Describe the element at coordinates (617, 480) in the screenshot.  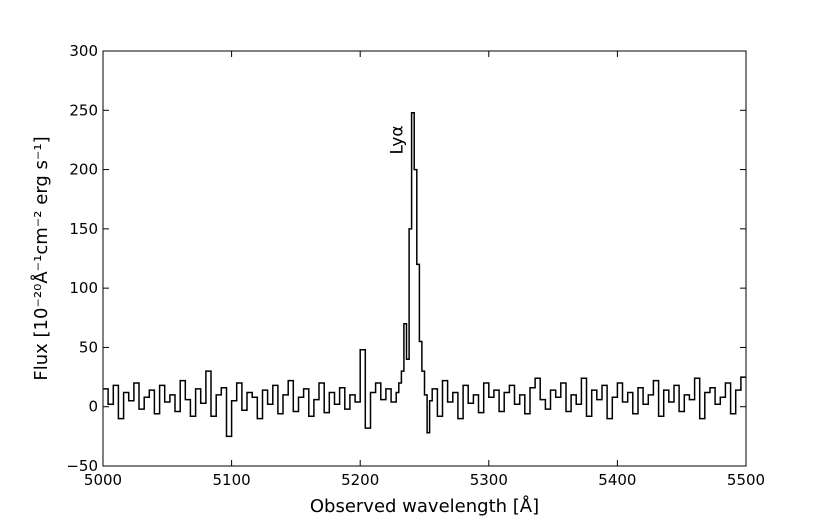
I see `x-tick-label: 5400` at that location.